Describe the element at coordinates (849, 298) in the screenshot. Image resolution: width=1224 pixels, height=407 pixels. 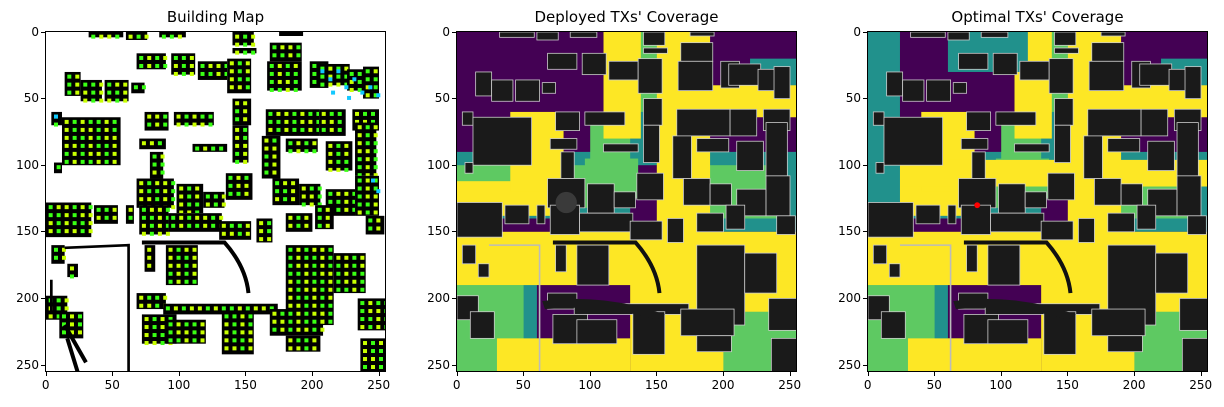
I see `y-tick-label: 200` at that location.